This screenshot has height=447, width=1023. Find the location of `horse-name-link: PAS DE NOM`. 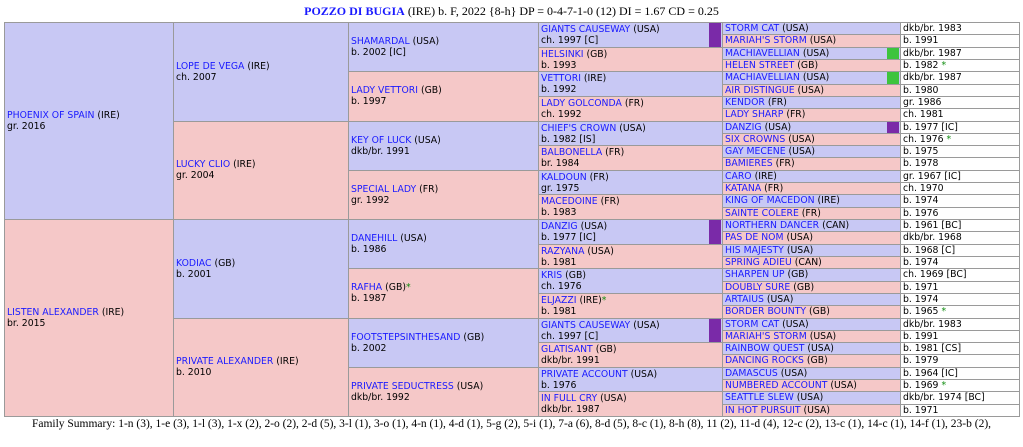

horse-name-link: PAS DE NOM is located at coordinates (754, 238).